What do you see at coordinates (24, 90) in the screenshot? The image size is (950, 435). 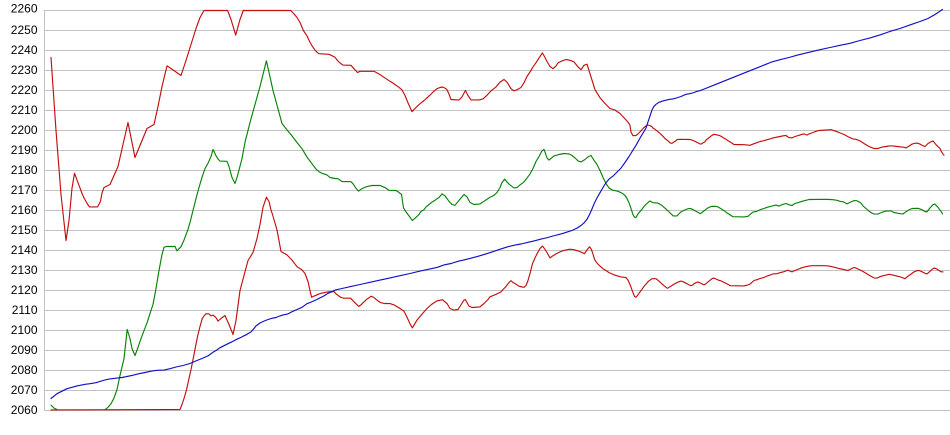 I see `svg-text: 2220` at bounding box center [24, 90].